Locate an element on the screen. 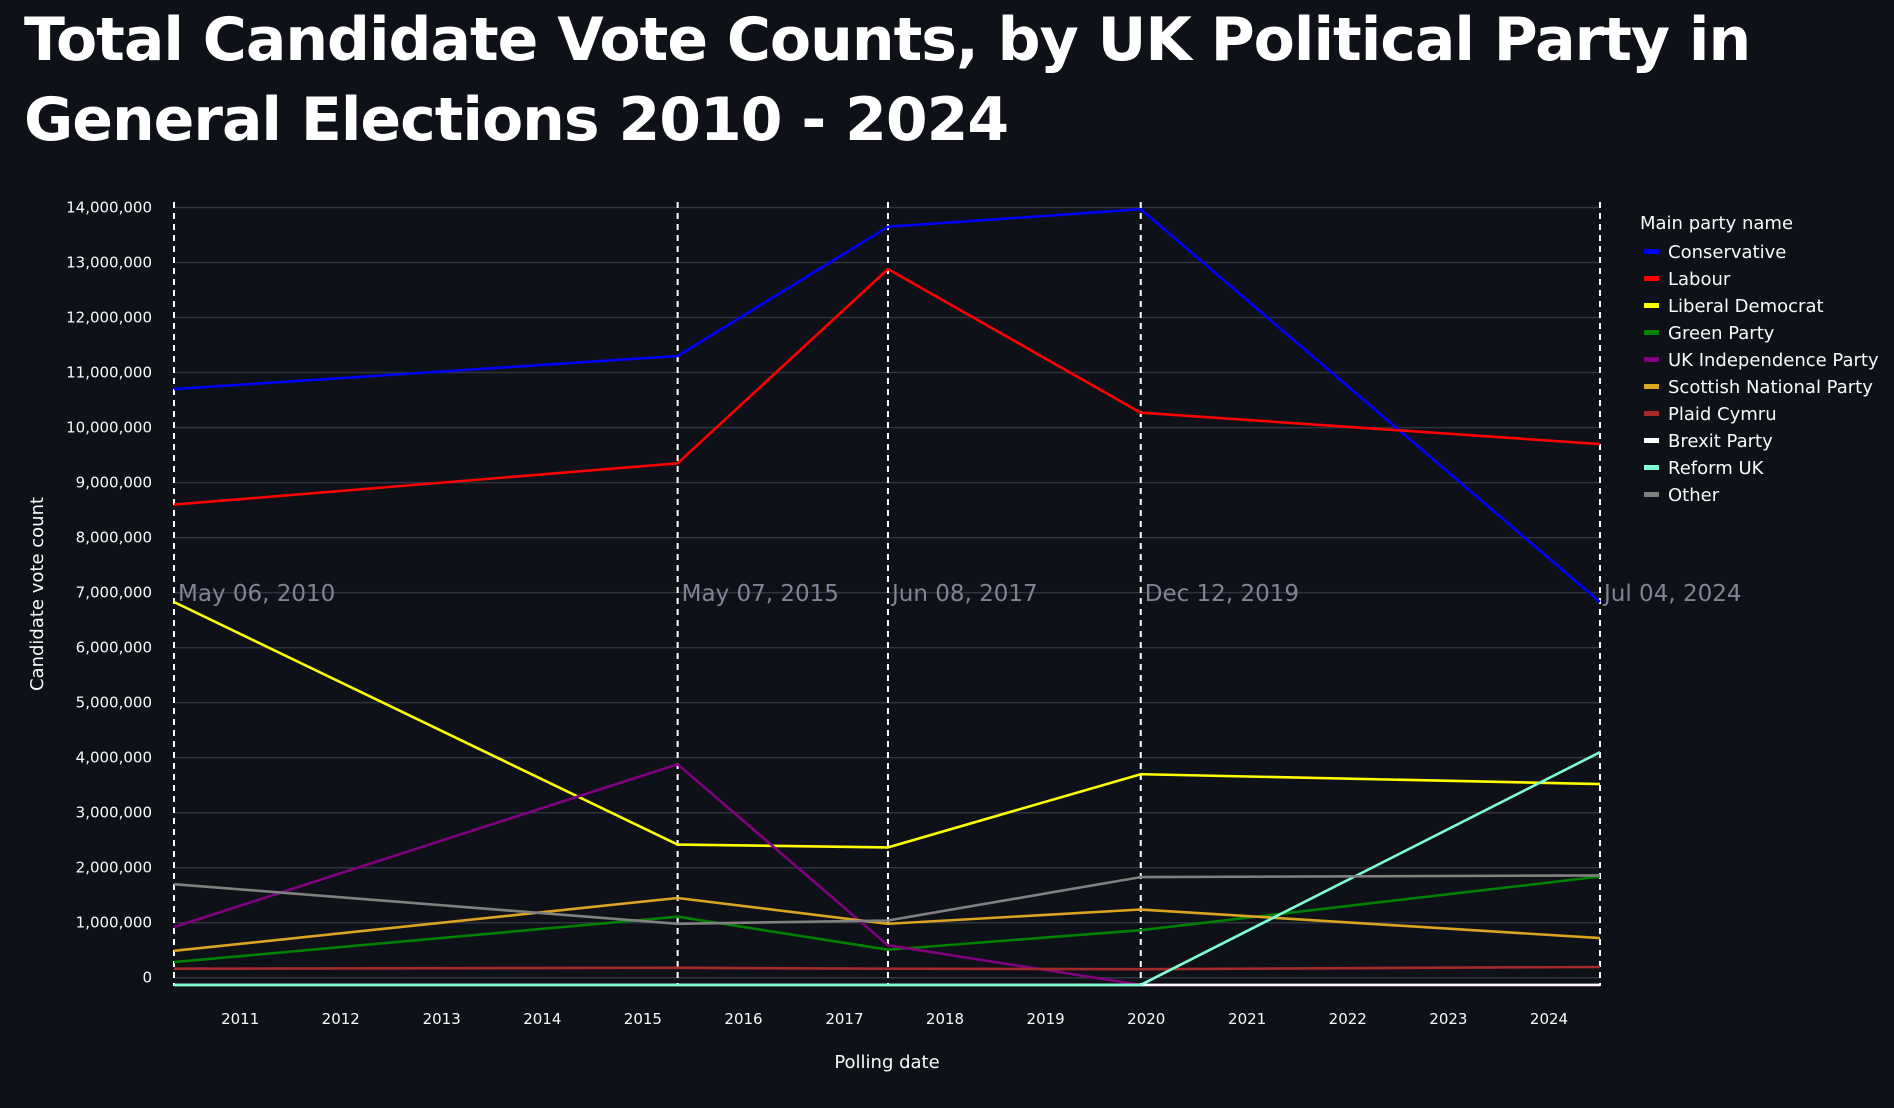 The image size is (1894, 1108). y-tick-label: 9,000,000 is located at coordinates (114, 483).